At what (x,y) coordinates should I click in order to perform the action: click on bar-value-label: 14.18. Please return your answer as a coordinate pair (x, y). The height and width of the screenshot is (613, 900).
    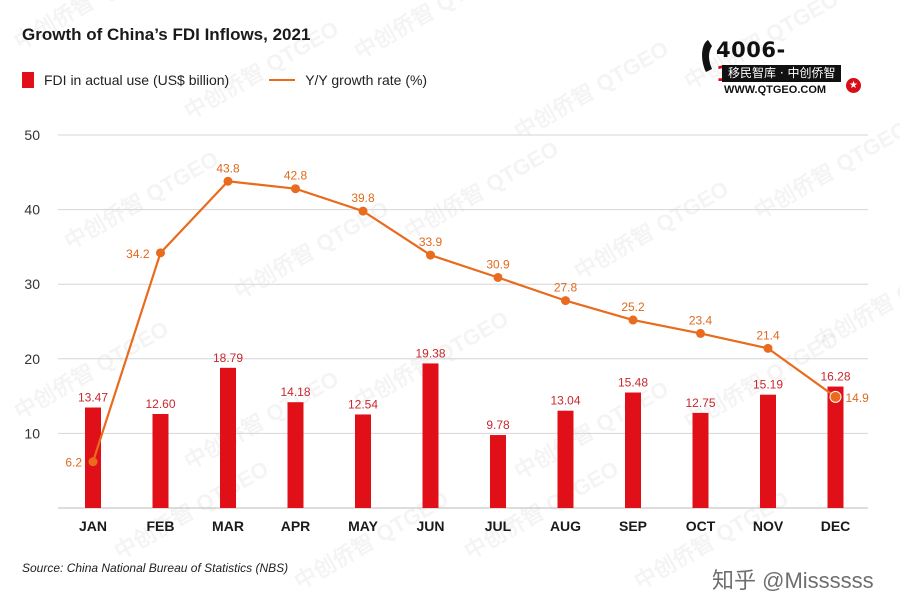
    Looking at the image, I should click on (295, 392).